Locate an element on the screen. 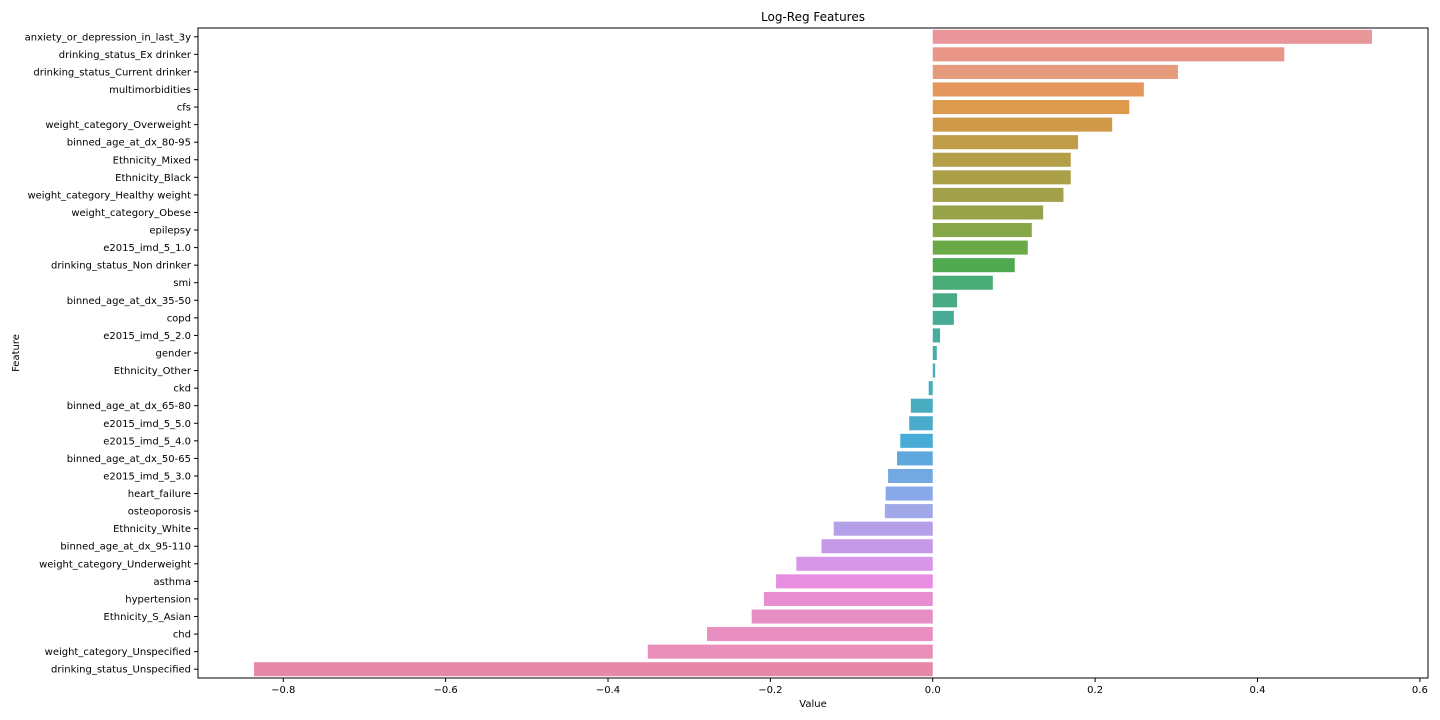 Image resolution: width=1440 pixels, height=720 pixels. y-tick-label: drinking_status_Unspecified is located at coordinates (121, 670).